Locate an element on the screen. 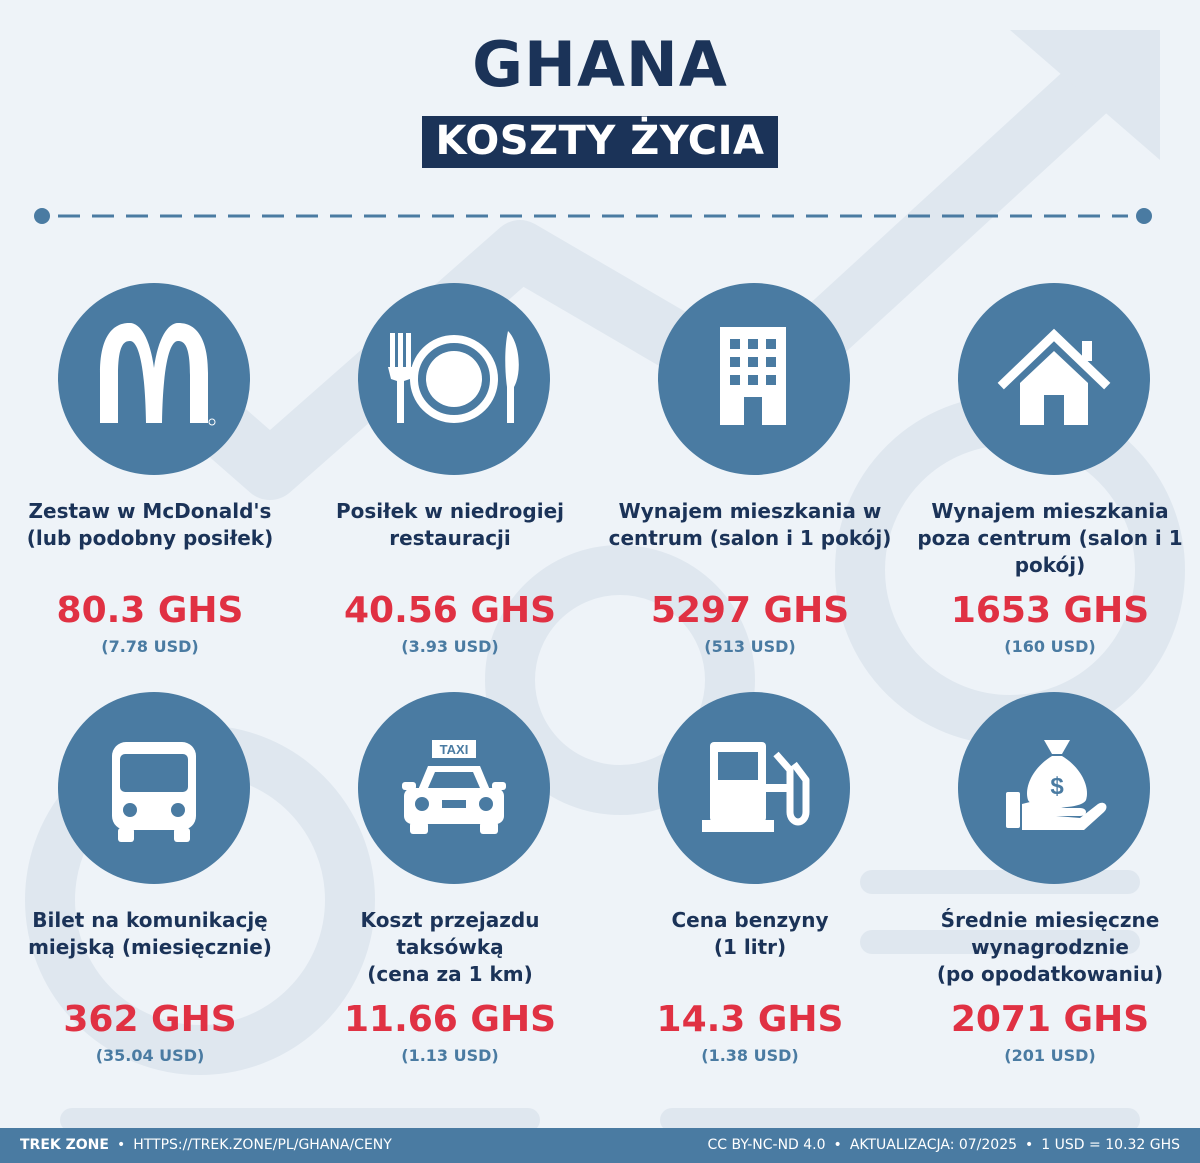  cost-price-usd: (513 USD) is located at coordinates (750, 646).